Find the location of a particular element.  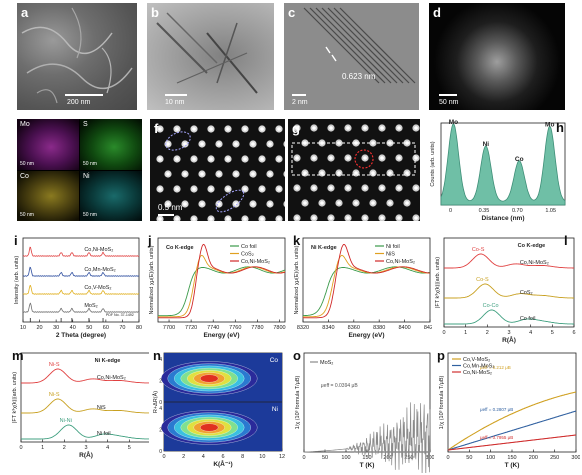

atom-lattice is located at coordinates (220, 173).